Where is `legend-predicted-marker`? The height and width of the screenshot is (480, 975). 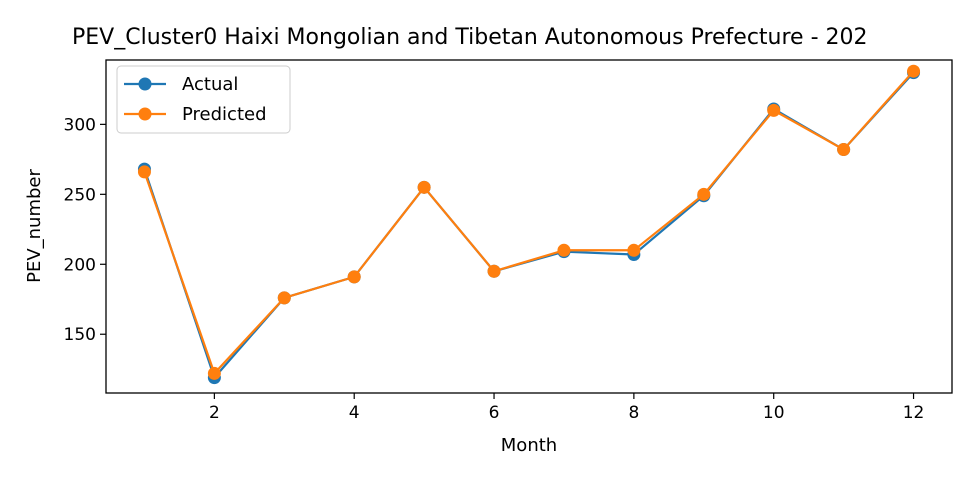 legend-predicted-marker is located at coordinates (145, 114).